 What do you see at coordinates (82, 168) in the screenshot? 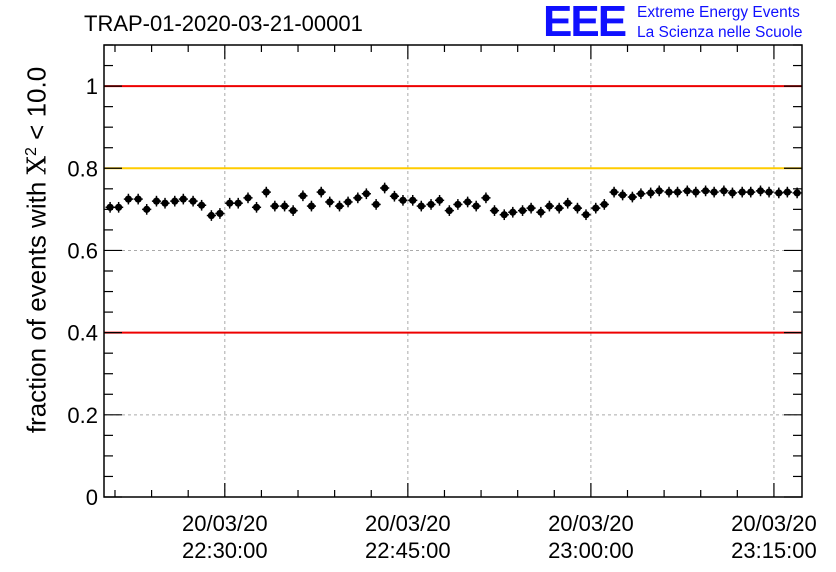
I see `y-tick-label: 0.8` at bounding box center [82, 168].